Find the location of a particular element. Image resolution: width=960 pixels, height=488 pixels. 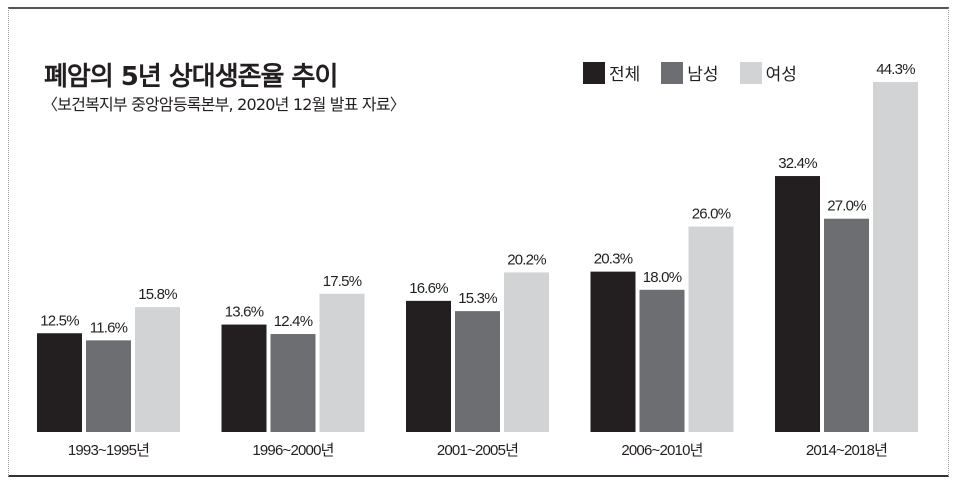

legend-label-female: 여성 is located at coordinates (781, 75).